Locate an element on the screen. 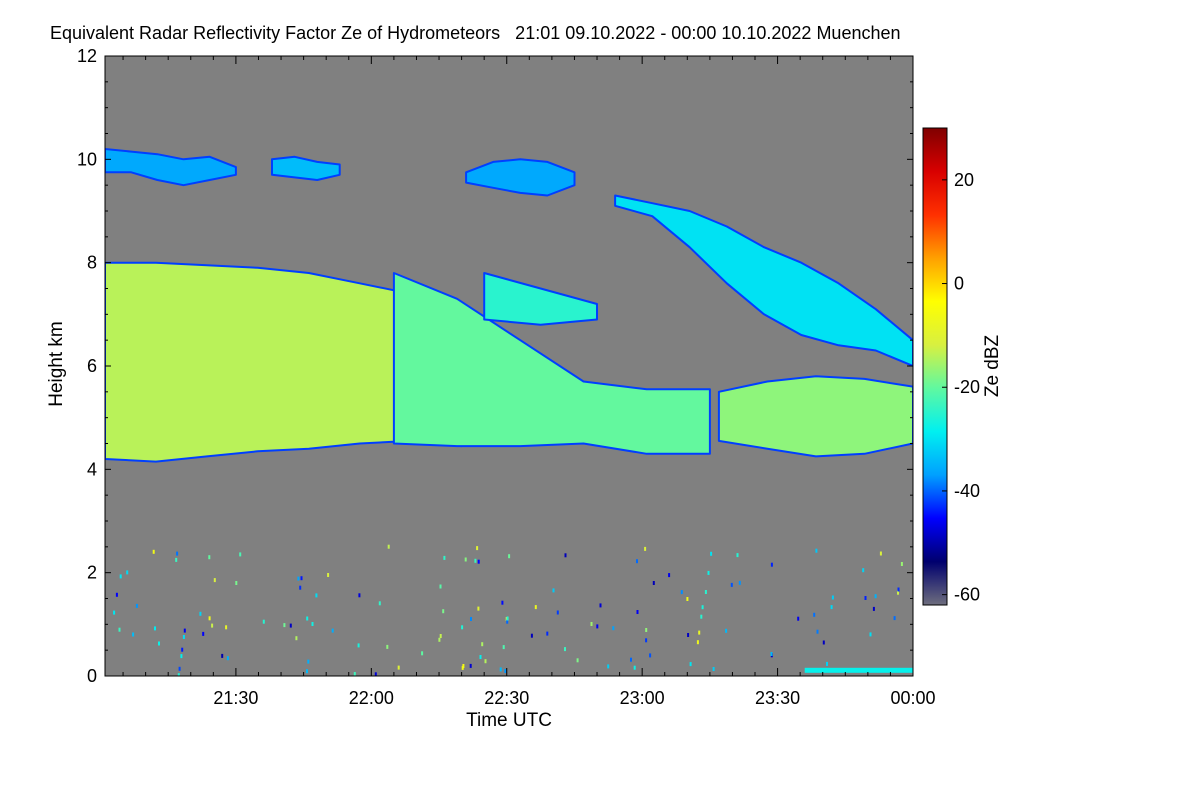 This screenshot has height=800, width=1200. y-axis-label: Height km is located at coordinates (56, 364).